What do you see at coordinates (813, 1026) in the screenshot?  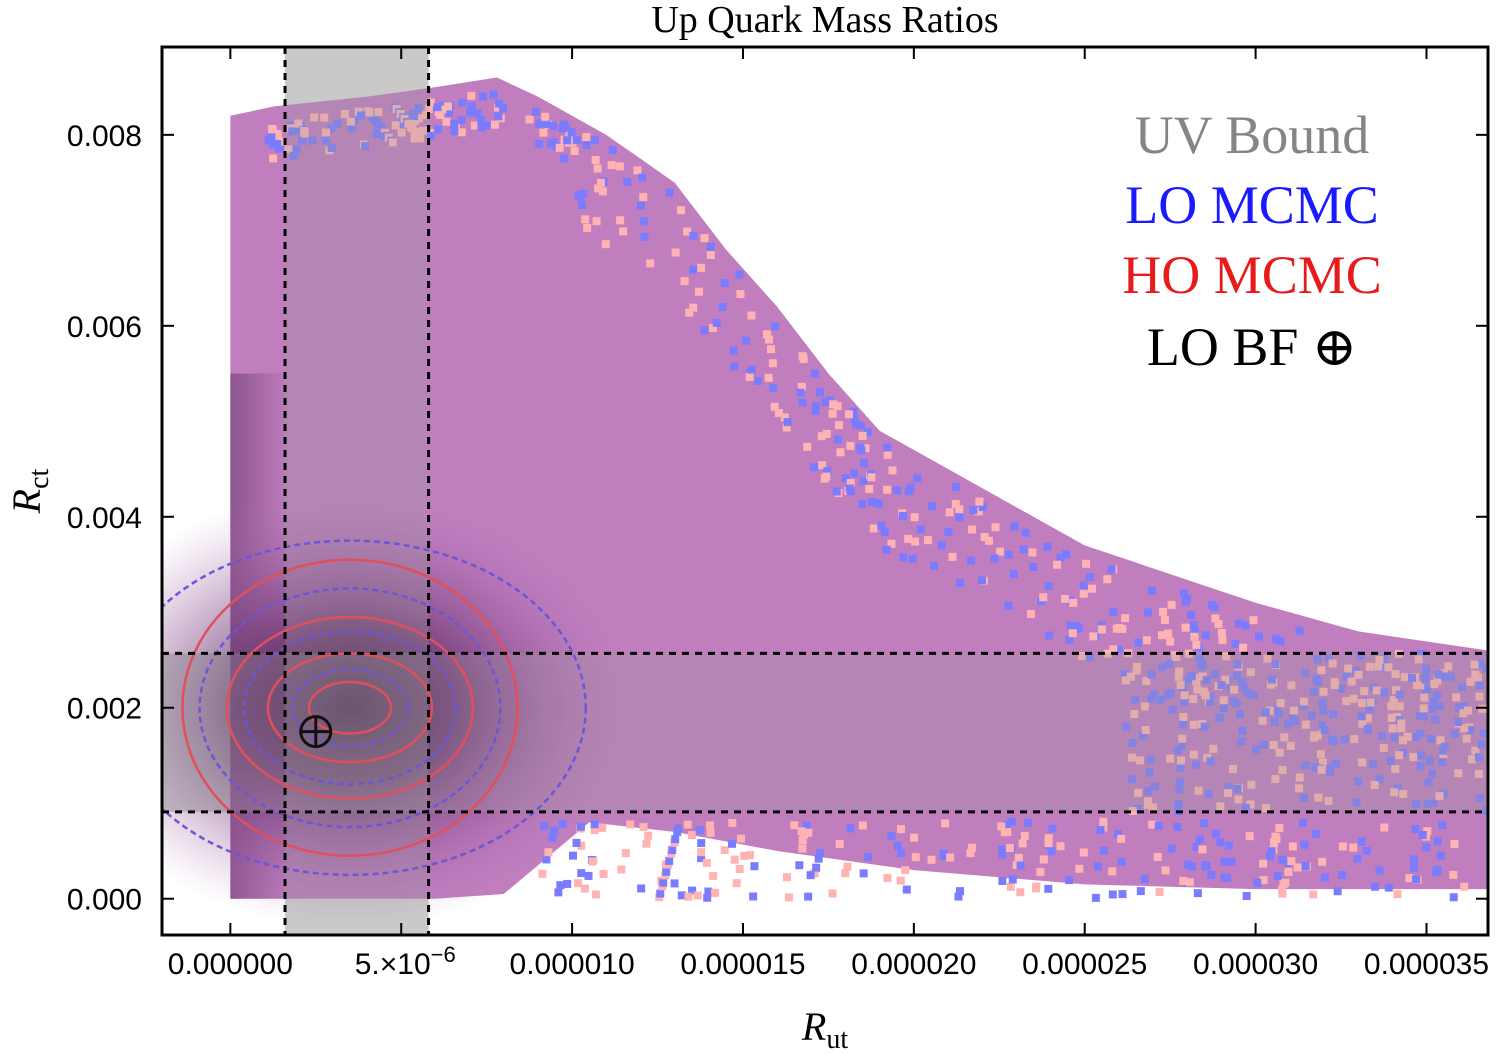 I see `x-axis-label-base: R` at bounding box center [813, 1026].